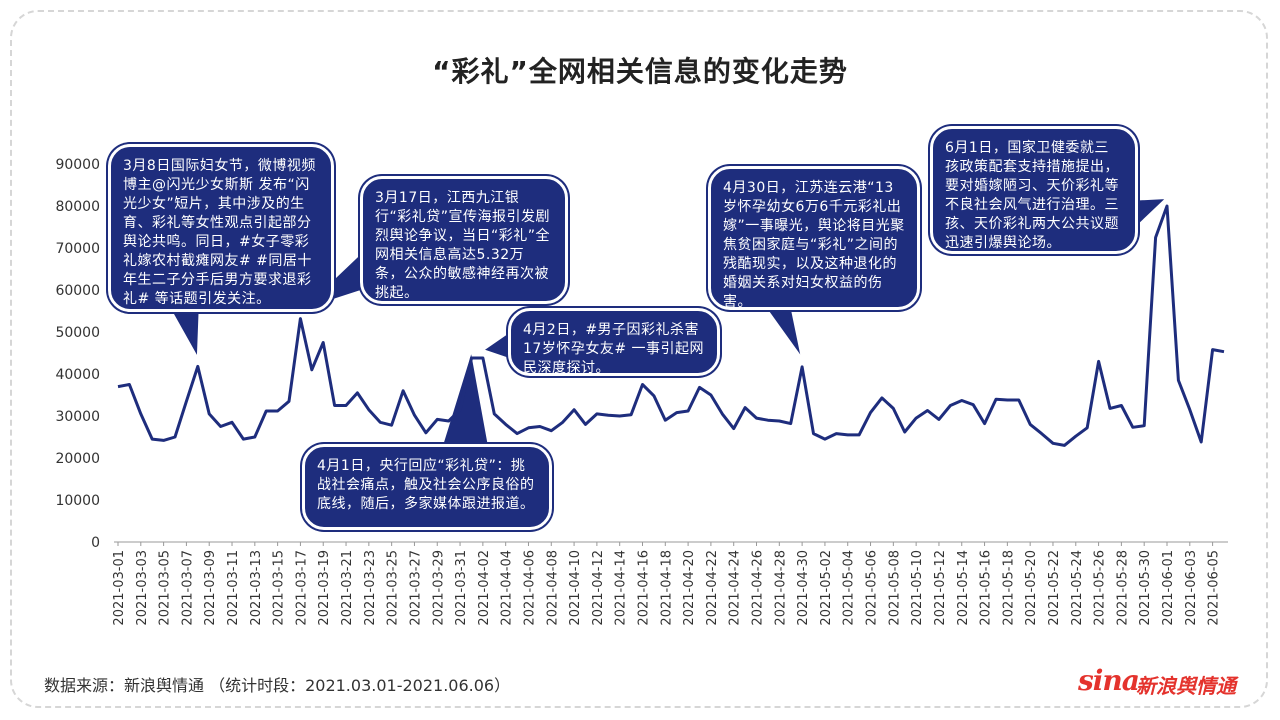  Describe the element at coordinates (484, 588) in the screenshot. I see `x-tick-label: 2021-04-02` at that location.